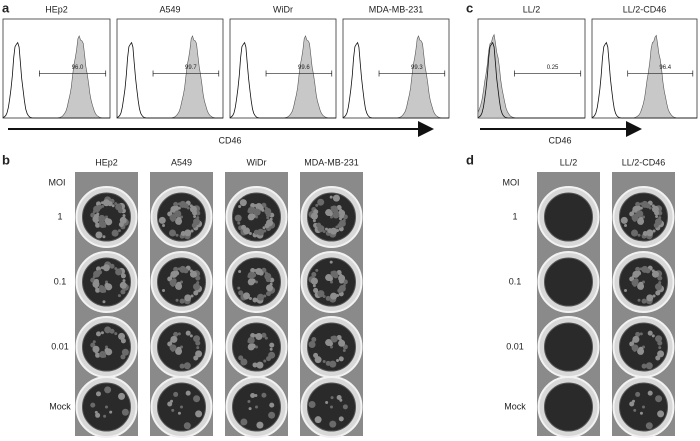 This screenshot has width=700, height=441. I want to click on histogram-title: A549, so click(169, 9).